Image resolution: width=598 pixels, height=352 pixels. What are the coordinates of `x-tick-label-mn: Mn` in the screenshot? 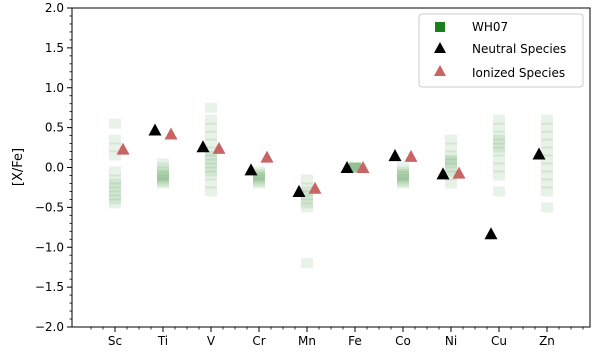 It's located at (307, 341).